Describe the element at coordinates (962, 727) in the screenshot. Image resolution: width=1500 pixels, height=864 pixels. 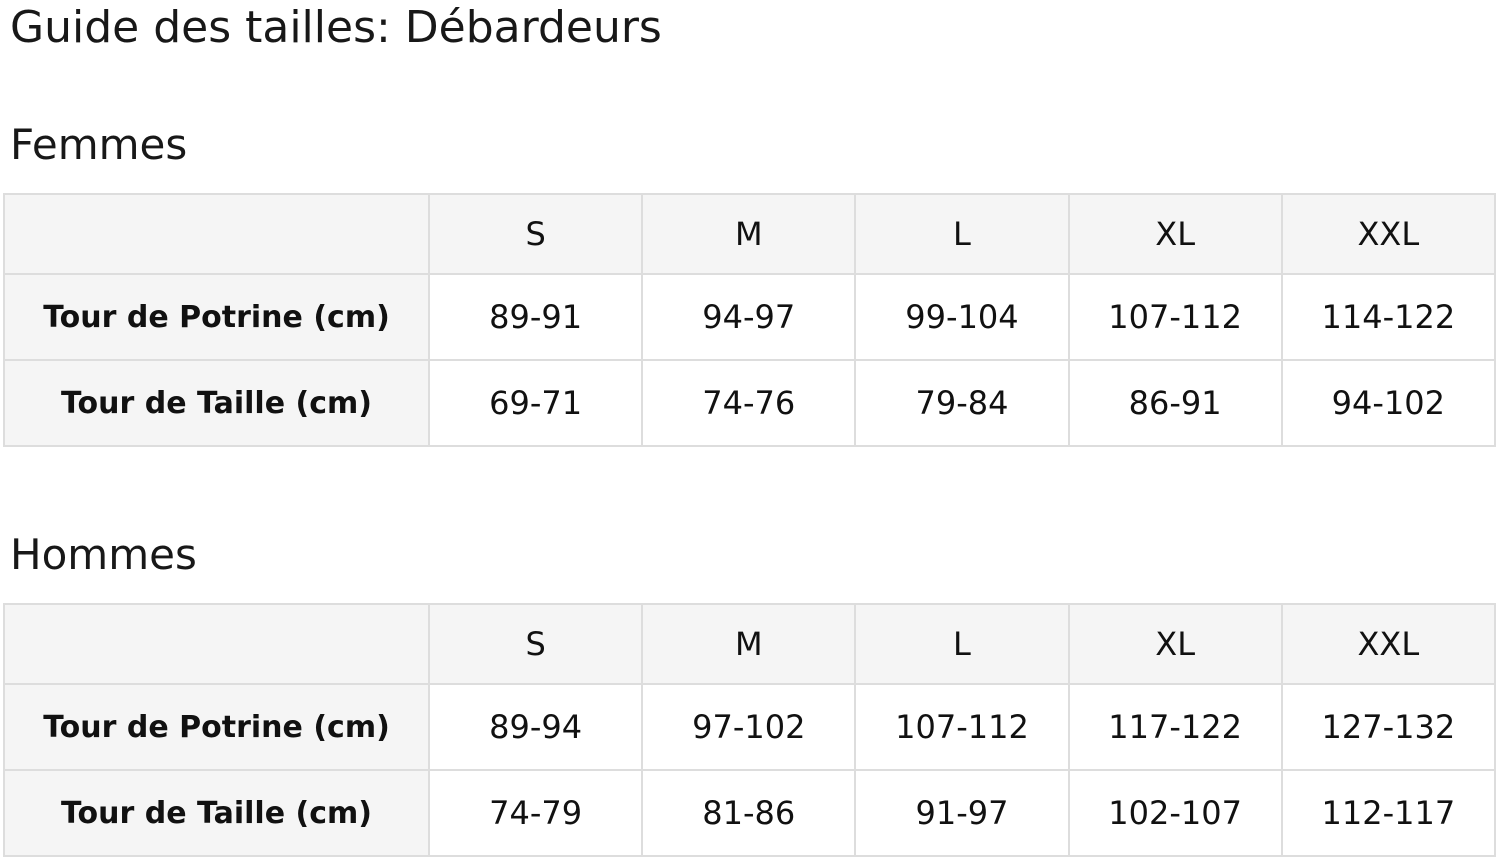
I see `cell-chest-l: 107-112` at that location.